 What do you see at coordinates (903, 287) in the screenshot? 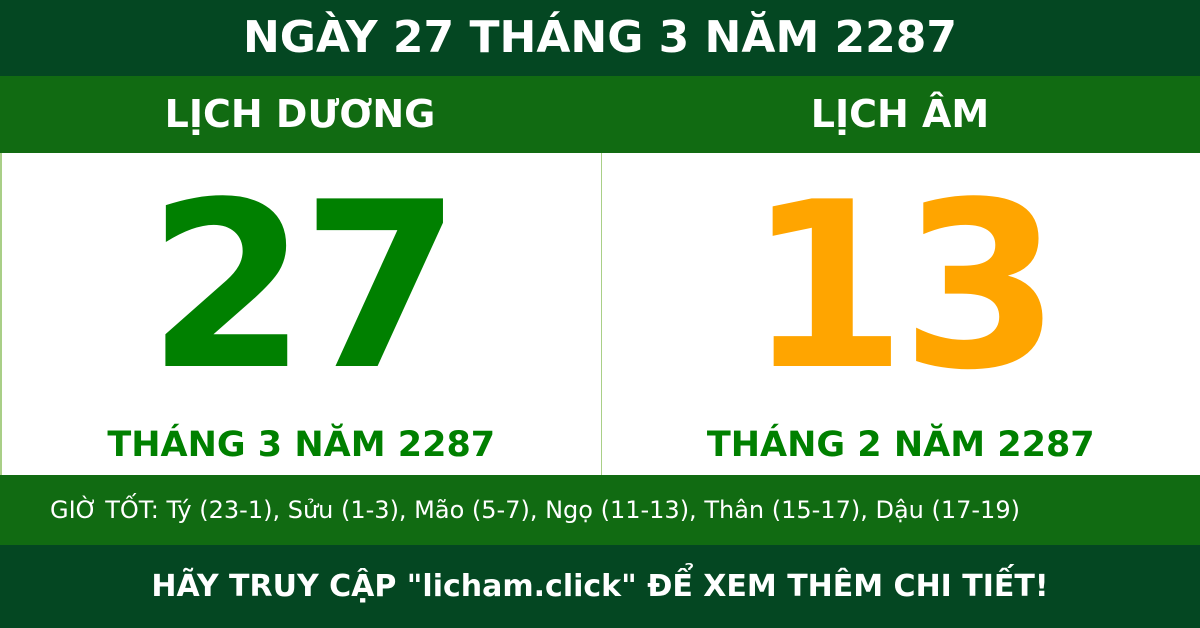
I see `lunar-day: 13` at bounding box center [903, 287].